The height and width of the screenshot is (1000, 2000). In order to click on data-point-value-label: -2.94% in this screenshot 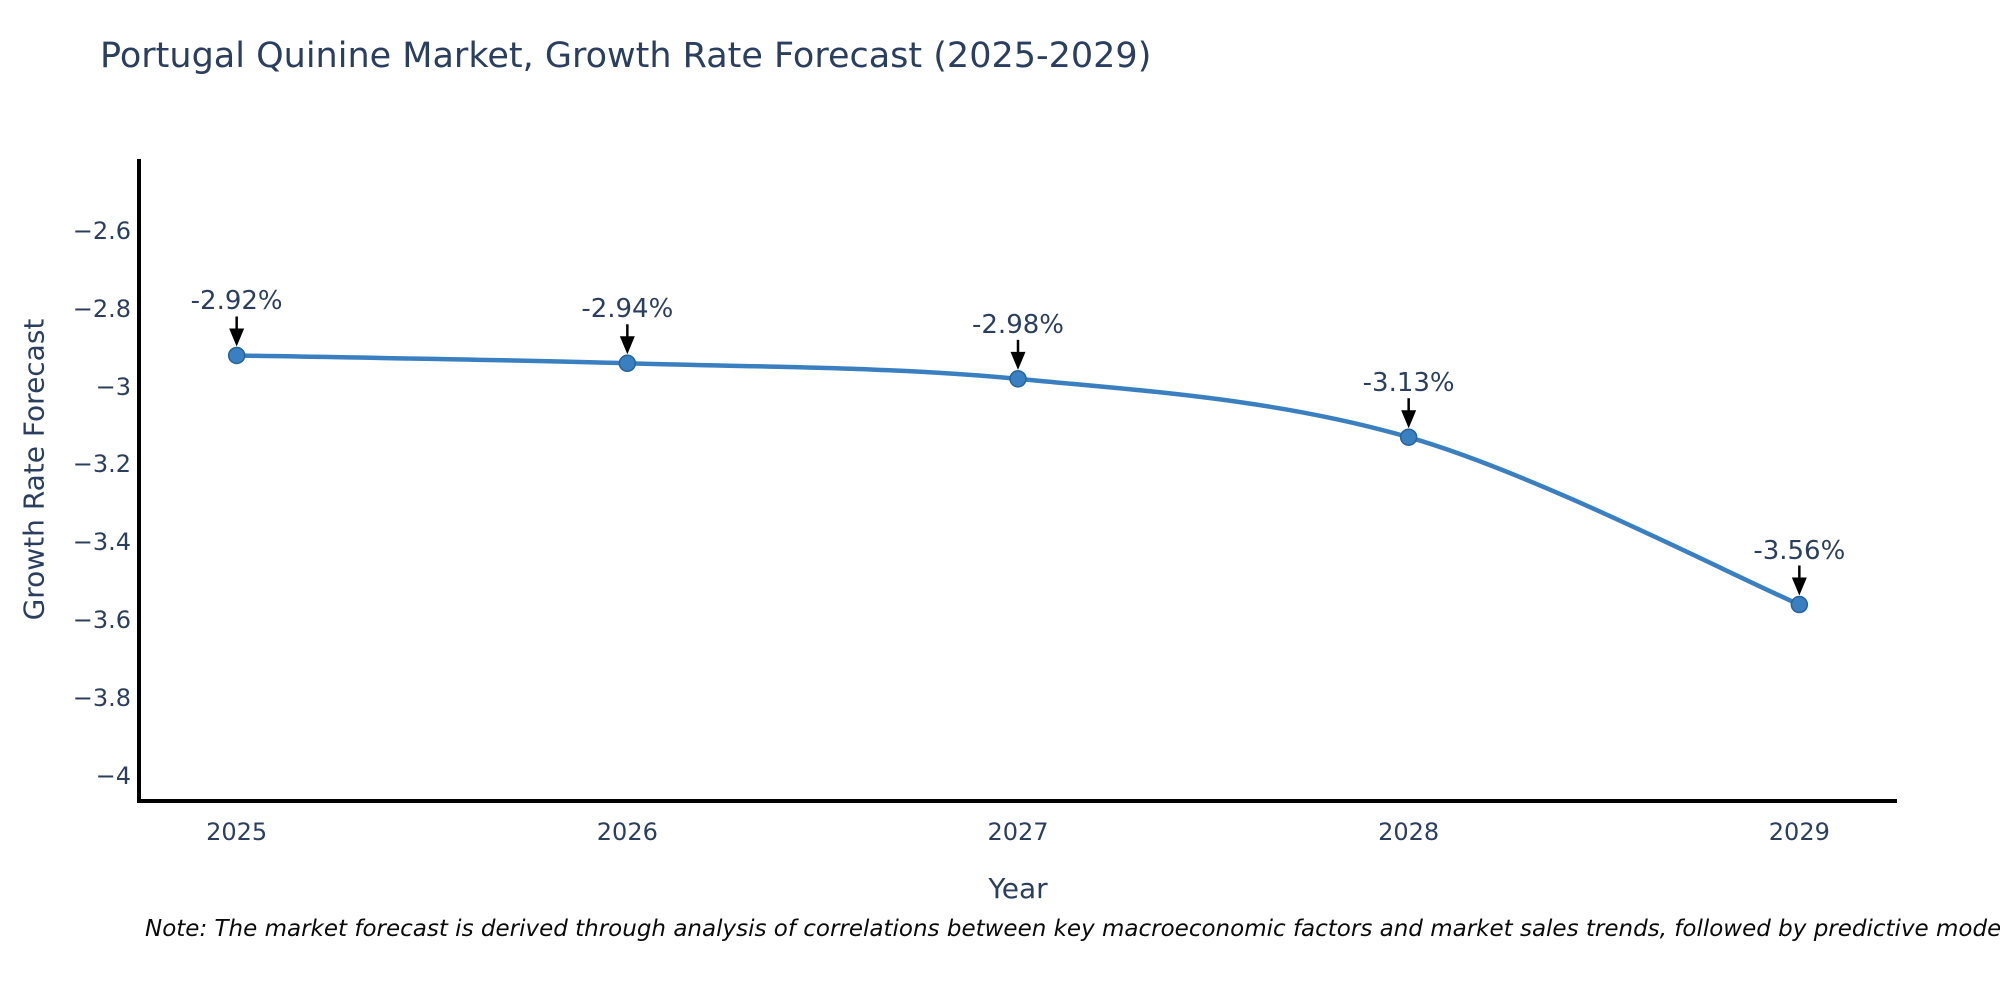, I will do `click(627, 309)`.